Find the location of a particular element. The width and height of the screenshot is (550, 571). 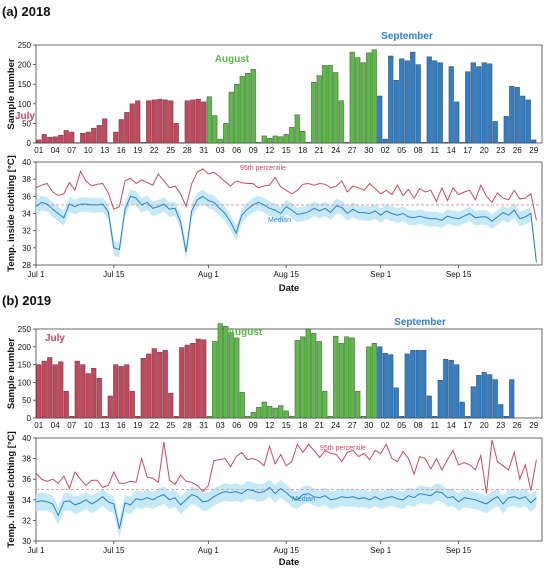

a-month-label: July is located at coordinates (25, 116).